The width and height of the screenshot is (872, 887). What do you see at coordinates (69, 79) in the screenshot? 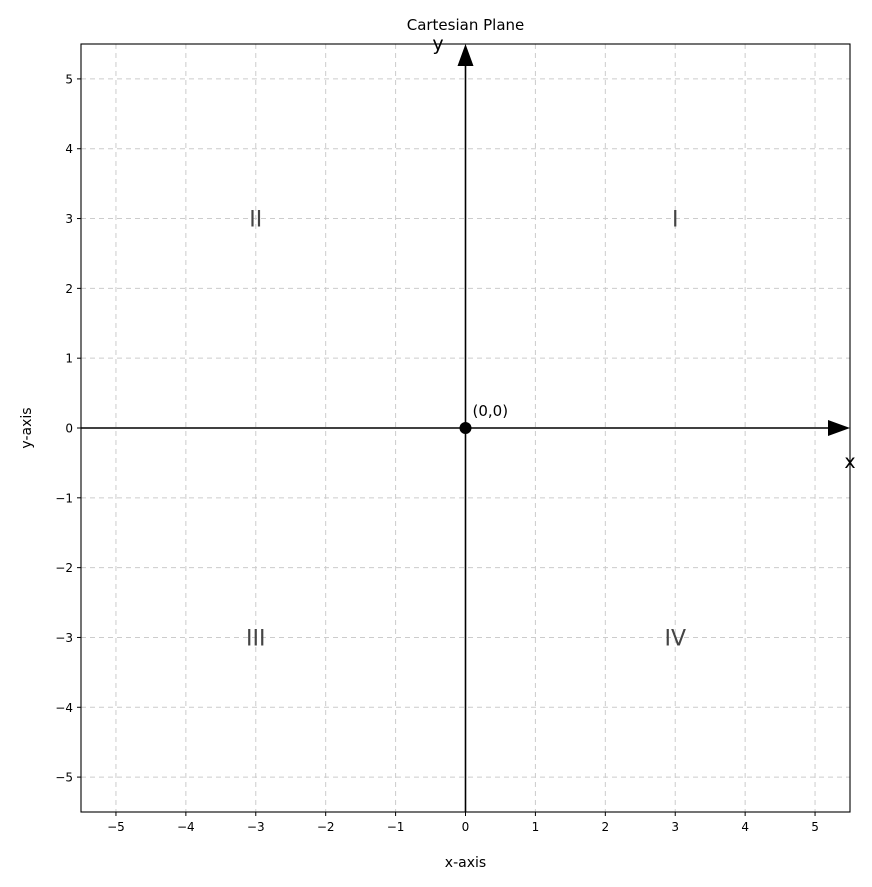
I see `y-tick-label: 5` at bounding box center [69, 79].